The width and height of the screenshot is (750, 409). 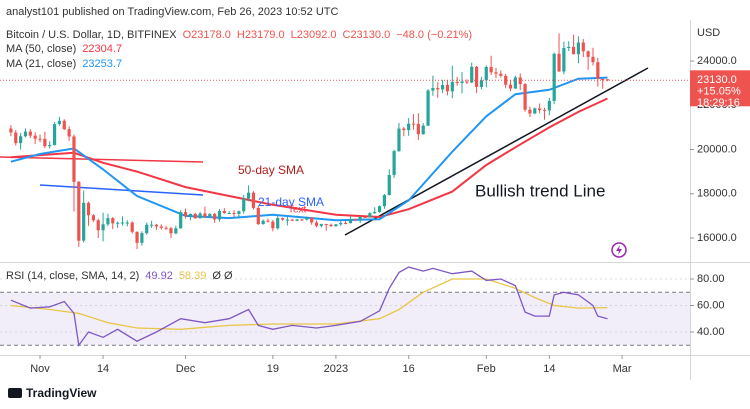 I want to click on y-tick-label: 40.00, so click(x=711, y=332).